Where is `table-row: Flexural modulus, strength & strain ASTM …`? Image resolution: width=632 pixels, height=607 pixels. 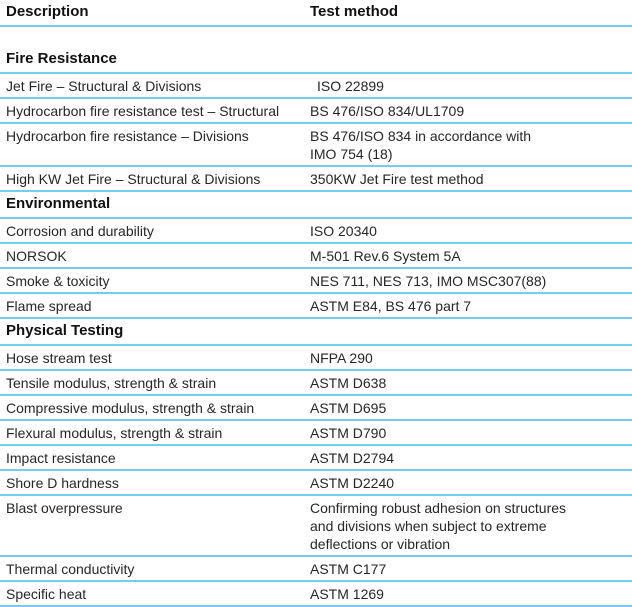
table-row: Flexural modulus, strength & strain ASTM … is located at coordinates (316, 433).